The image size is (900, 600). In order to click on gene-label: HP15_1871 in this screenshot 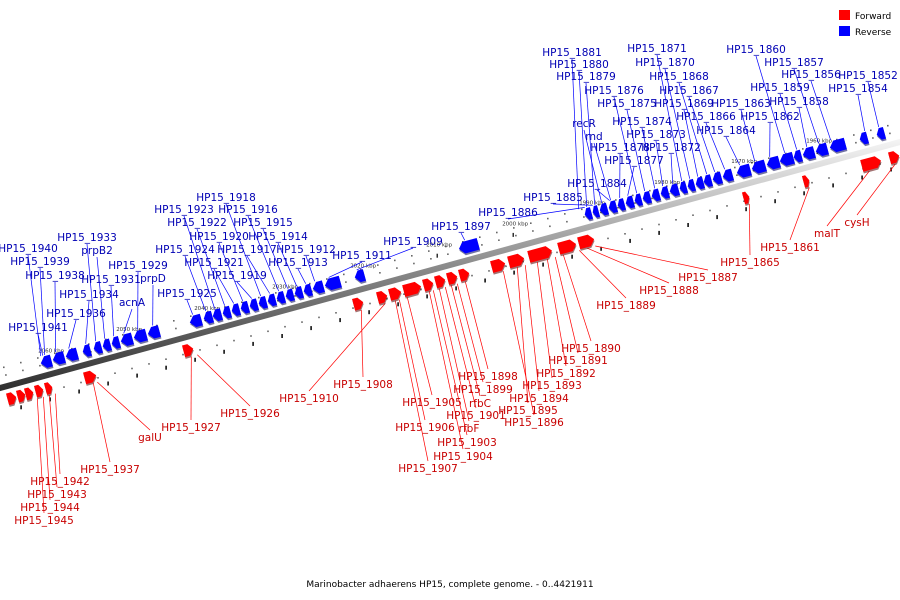, I will do `click(657, 49)`.